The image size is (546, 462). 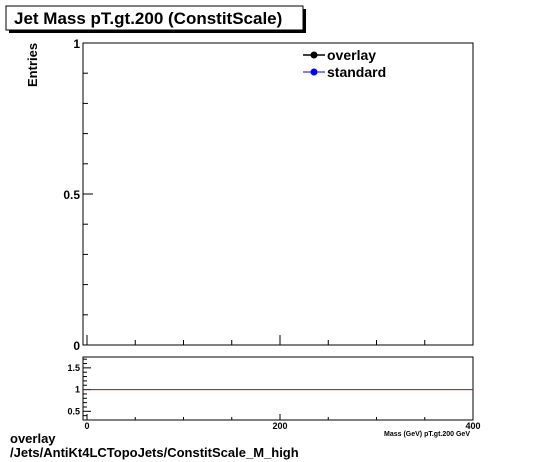 What do you see at coordinates (33, 438) in the screenshot?
I see `footer-line-1: overlay` at bounding box center [33, 438].